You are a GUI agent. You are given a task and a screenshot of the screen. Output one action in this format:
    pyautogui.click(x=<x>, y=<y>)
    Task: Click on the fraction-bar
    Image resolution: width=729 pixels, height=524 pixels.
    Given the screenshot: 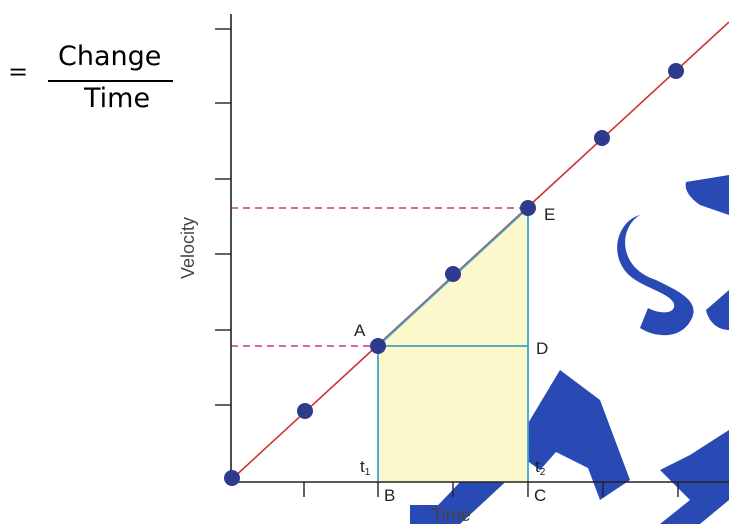 What is the action you would take?
    pyautogui.click(x=110, y=81)
    